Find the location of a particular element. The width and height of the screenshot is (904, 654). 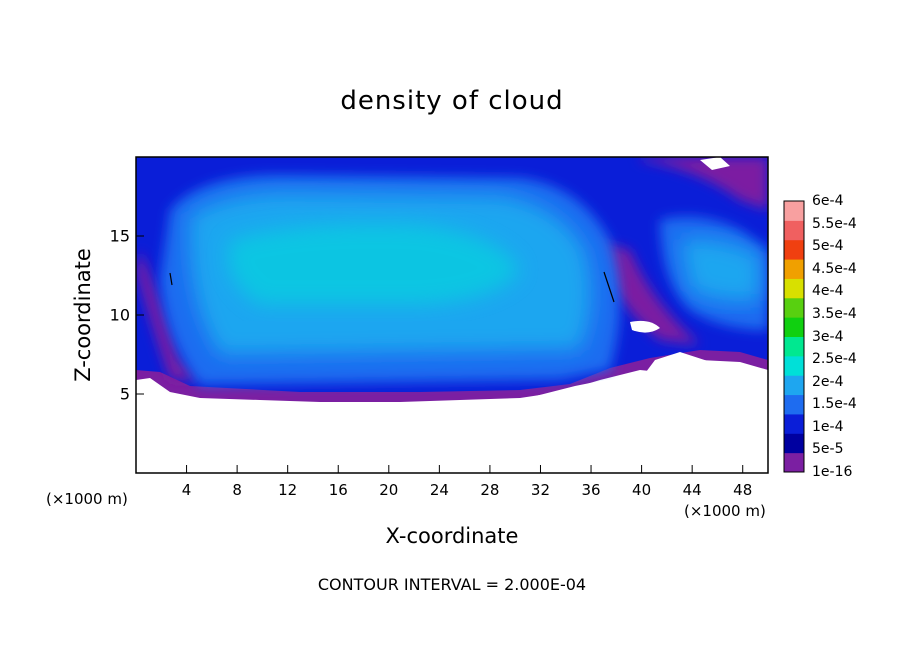

colorbar-level-label: 3e-4 is located at coordinates (828, 336).